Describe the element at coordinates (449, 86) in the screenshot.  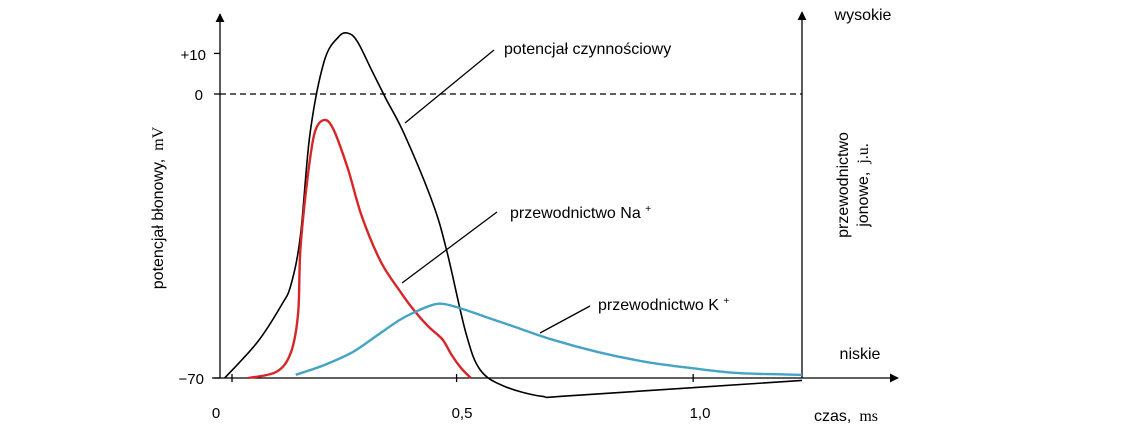
I see `leader-action-potential` at that location.